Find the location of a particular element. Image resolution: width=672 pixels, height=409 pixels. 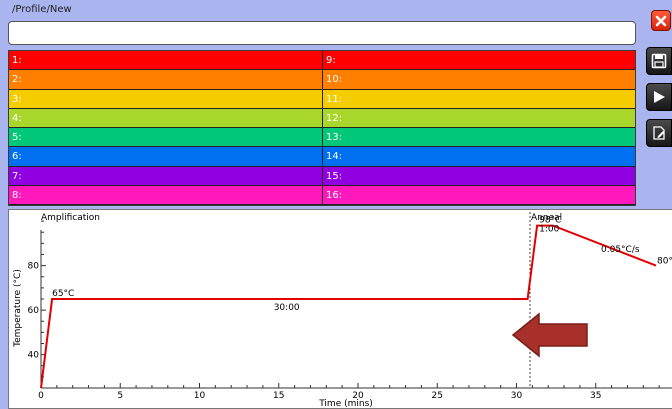

x-tick-label: 10 is located at coordinates (200, 396).